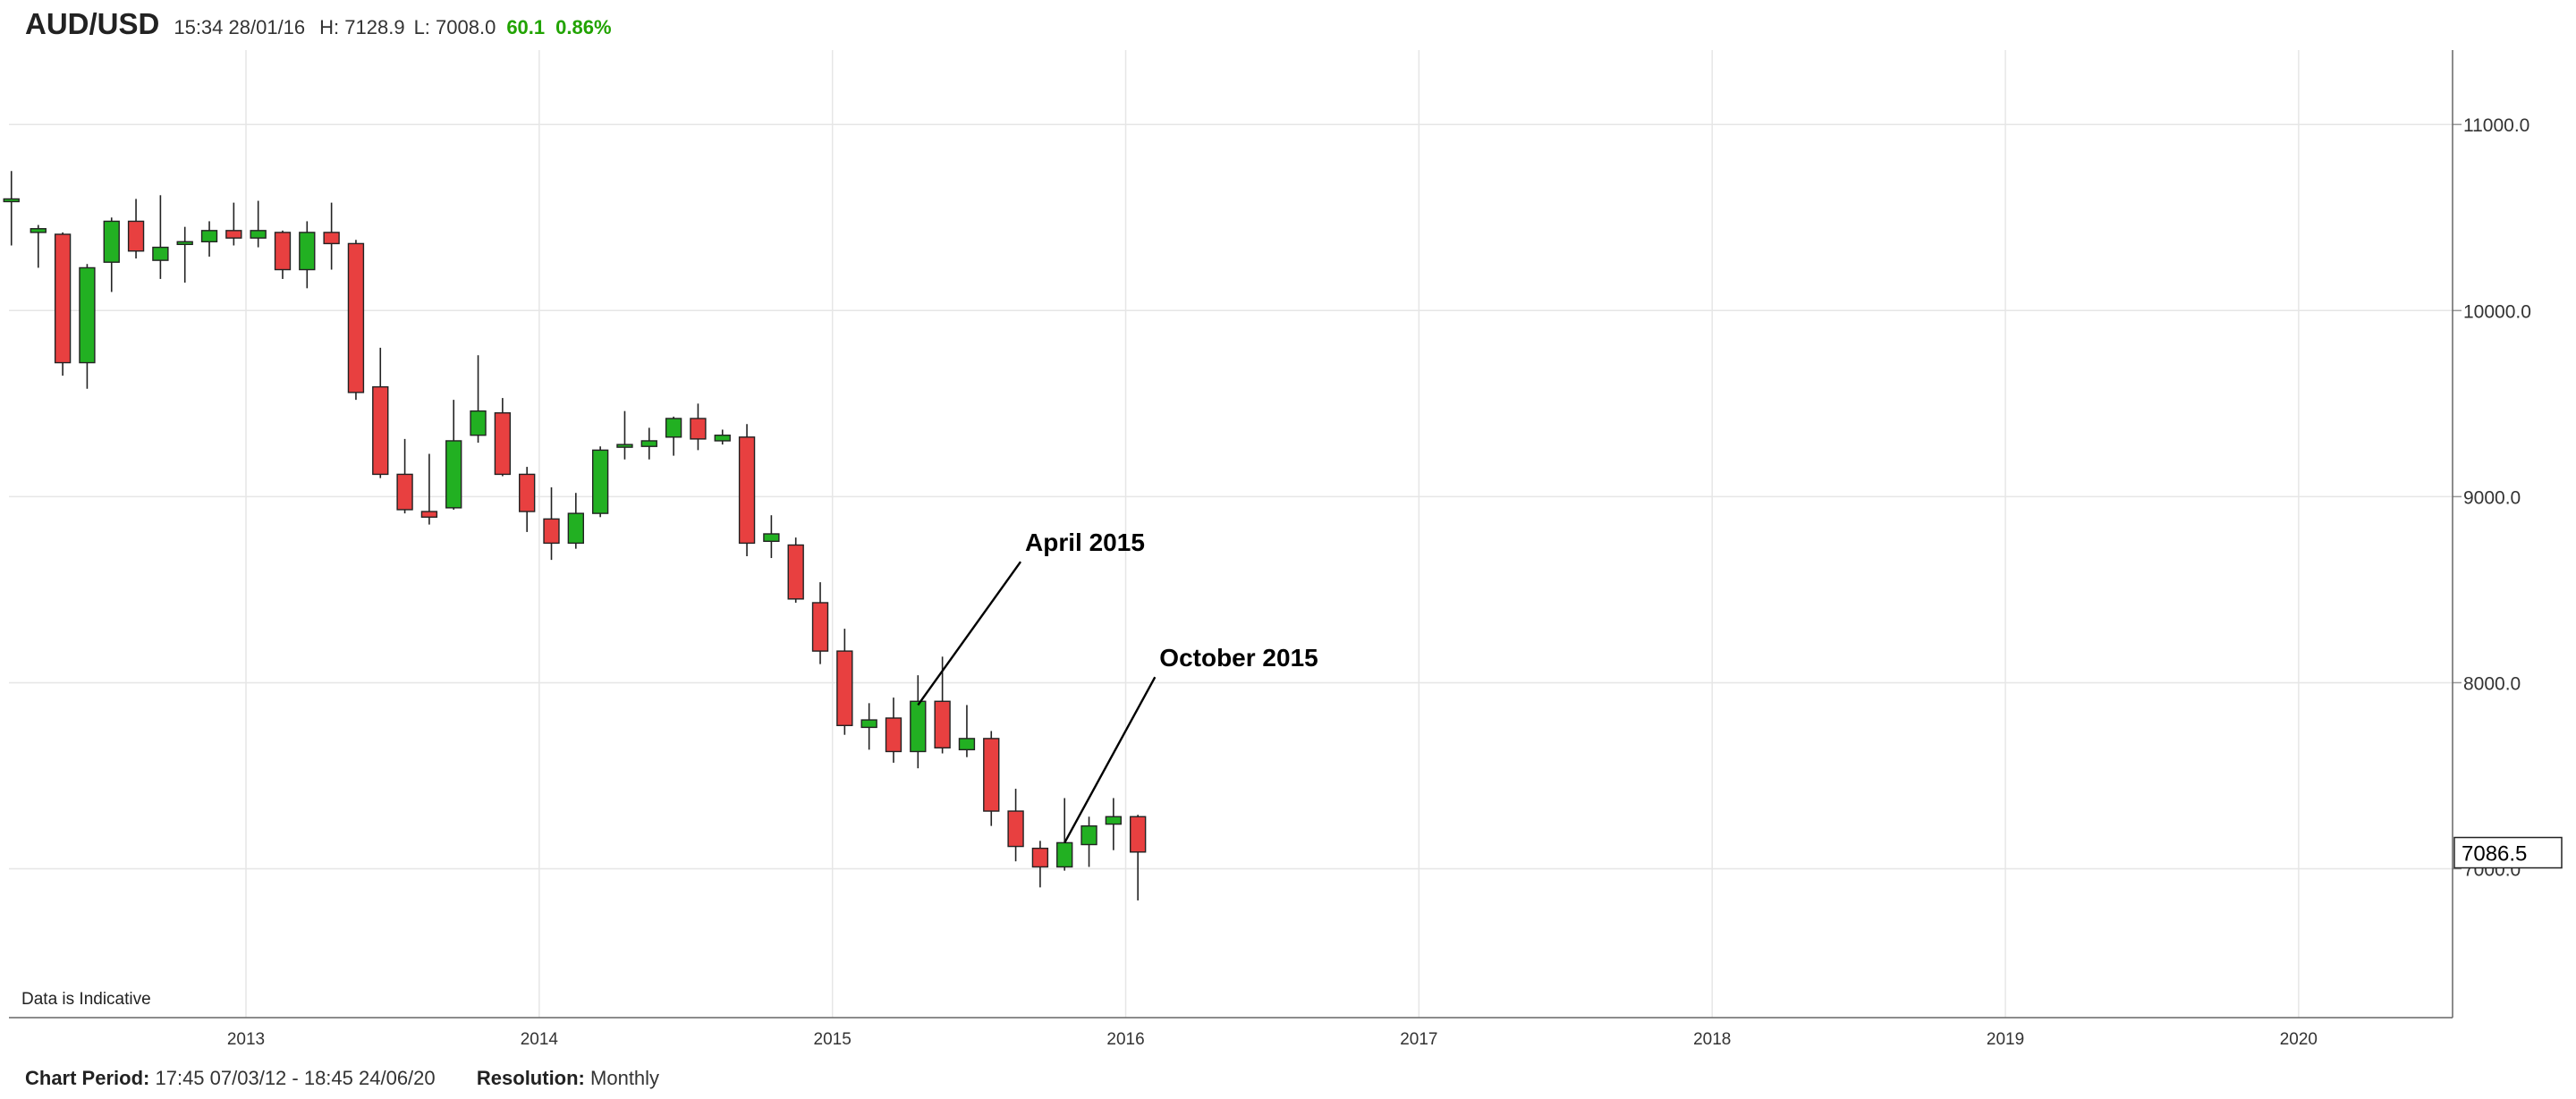 Image resolution: width=2576 pixels, height=1099 pixels. Describe the element at coordinates (833, 1039) in the screenshot. I see `x-tick-label: 2015` at that location.